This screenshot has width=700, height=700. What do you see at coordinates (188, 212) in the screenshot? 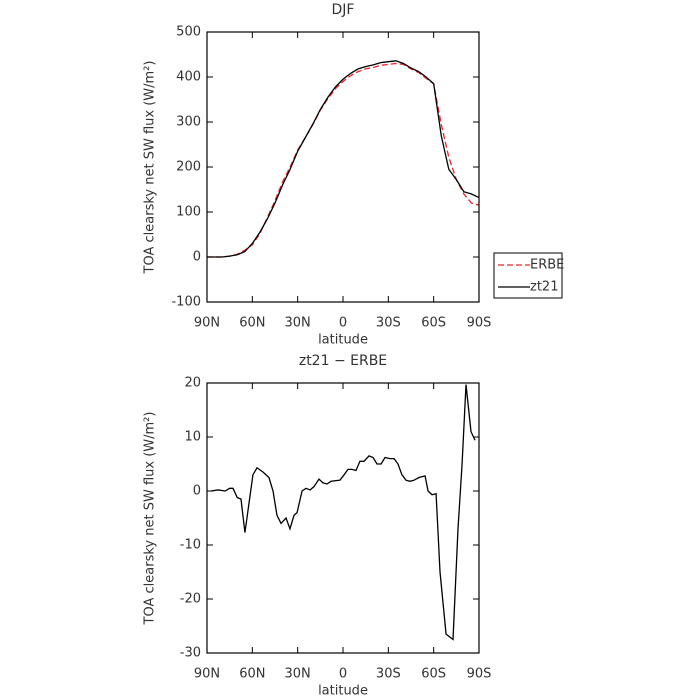
I see `y-tick-label: 100` at bounding box center [188, 212].